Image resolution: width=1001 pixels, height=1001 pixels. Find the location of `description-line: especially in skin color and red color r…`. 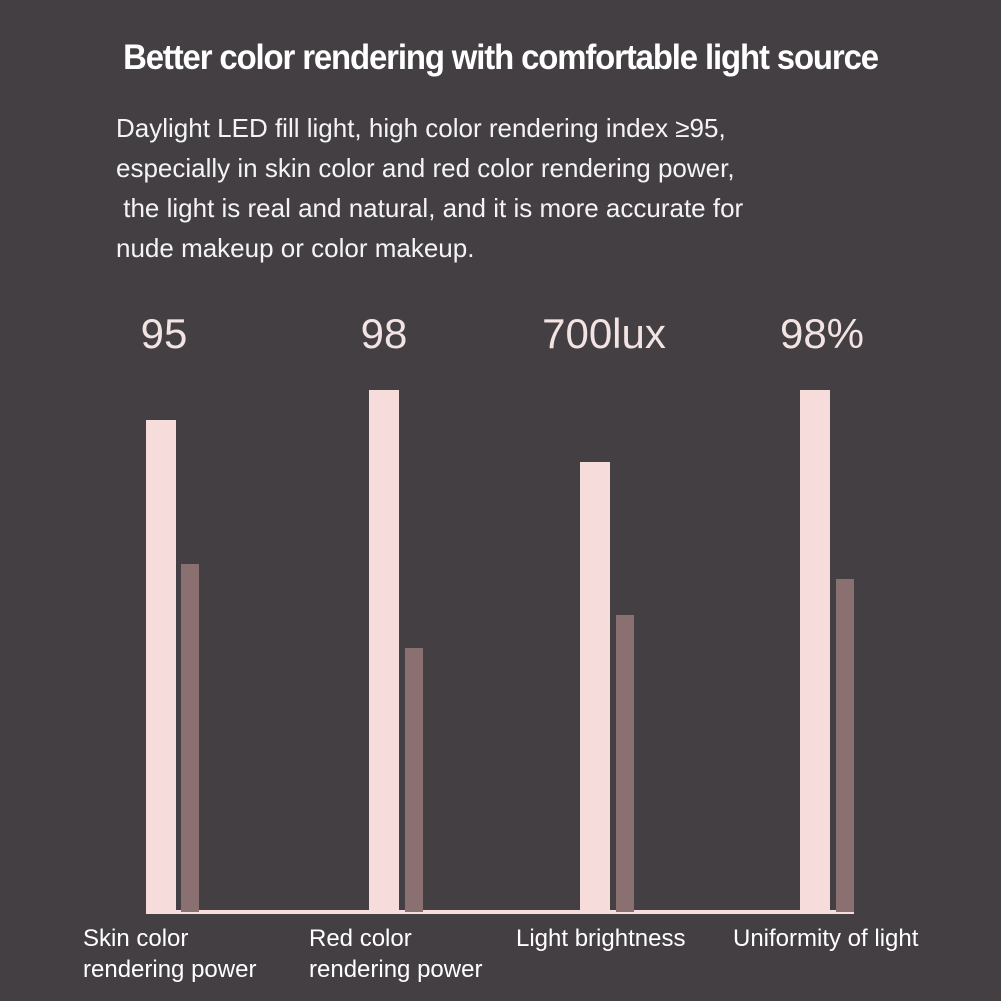

description-line: especially in skin color and red color r… is located at coordinates (425, 168).